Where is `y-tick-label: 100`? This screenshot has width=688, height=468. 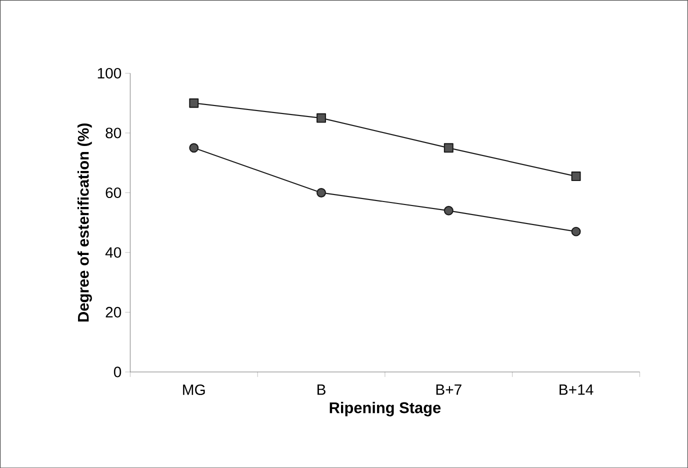
y-tick-label: 100 is located at coordinates (110, 73).